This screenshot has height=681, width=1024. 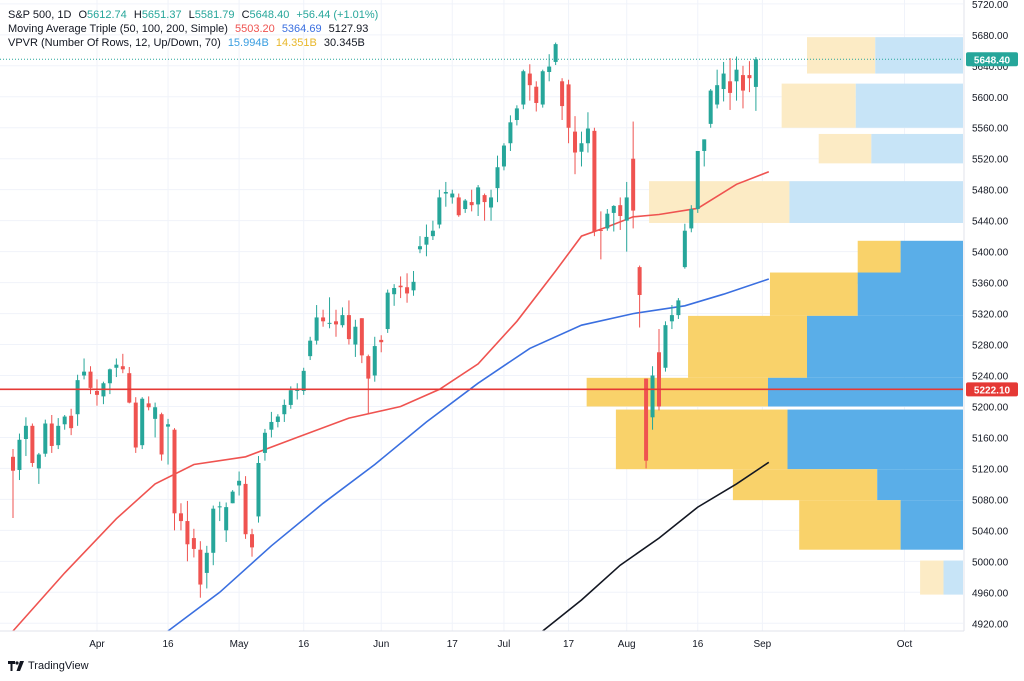 What do you see at coordinates (344, 43) in the screenshot?
I see `vpvr-total-value: 30.345B` at bounding box center [344, 43].